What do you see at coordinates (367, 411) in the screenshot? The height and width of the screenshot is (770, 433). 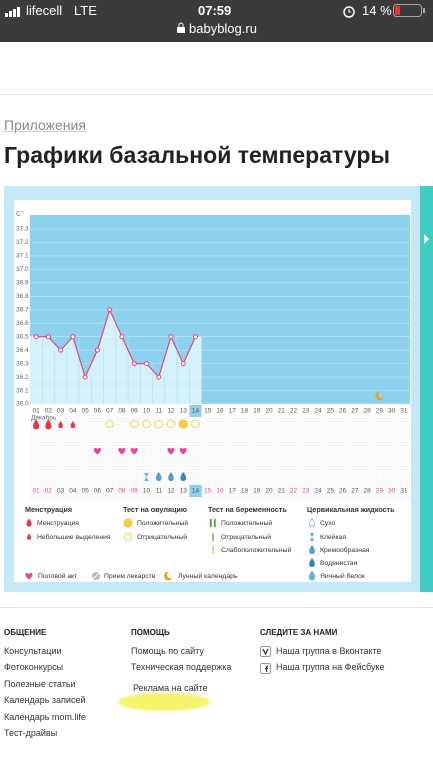 I see `day-label: 28` at bounding box center [367, 411].